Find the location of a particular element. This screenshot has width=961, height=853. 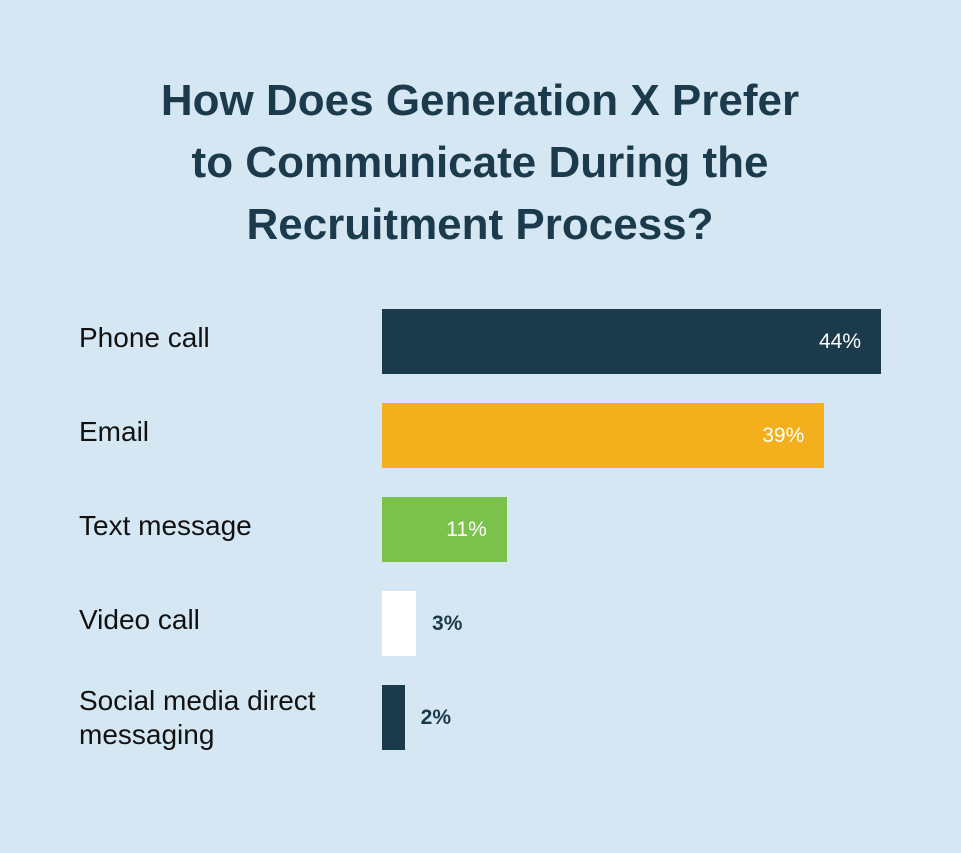

category-label: Text message is located at coordinates (165, 525).